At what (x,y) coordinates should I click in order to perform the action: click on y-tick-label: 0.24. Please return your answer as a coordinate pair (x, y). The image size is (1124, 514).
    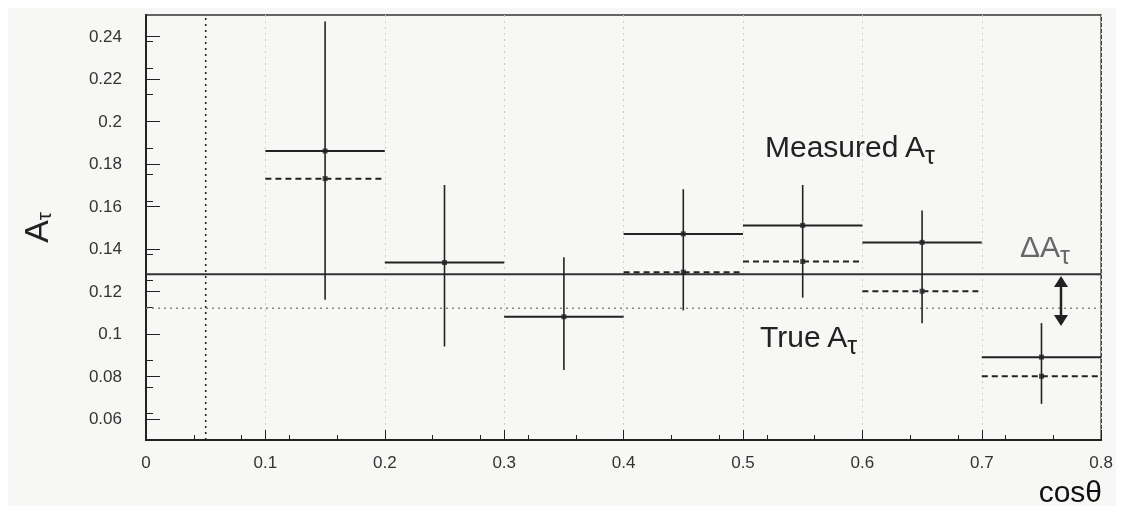
    Looking at the image, I should click on (105, 36).